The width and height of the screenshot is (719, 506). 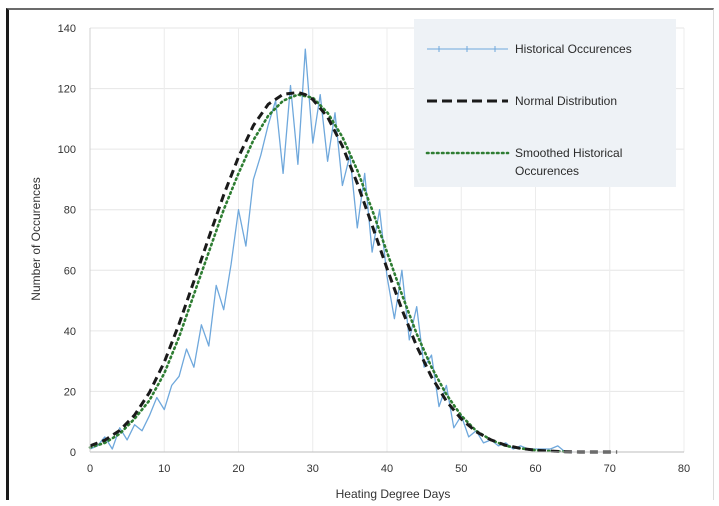 I want to click on y-tick-label: 140, so click(x=67, y=29).